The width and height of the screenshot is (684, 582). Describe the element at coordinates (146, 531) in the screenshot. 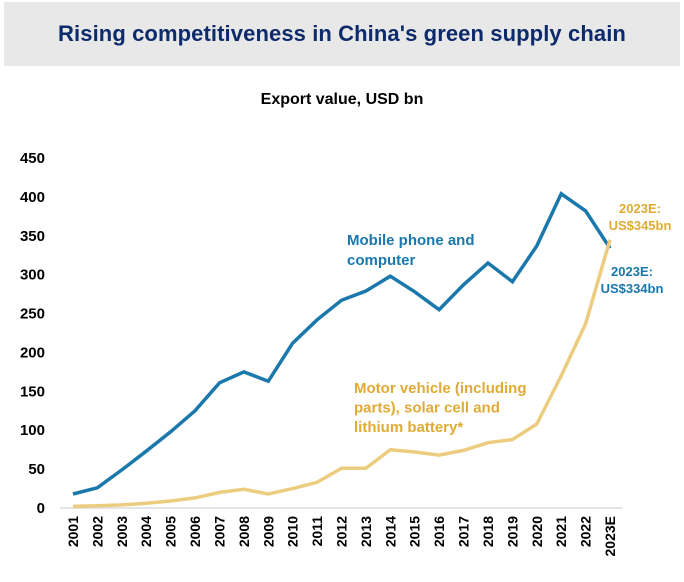

I see `x-tick-label: 2004` at that location.